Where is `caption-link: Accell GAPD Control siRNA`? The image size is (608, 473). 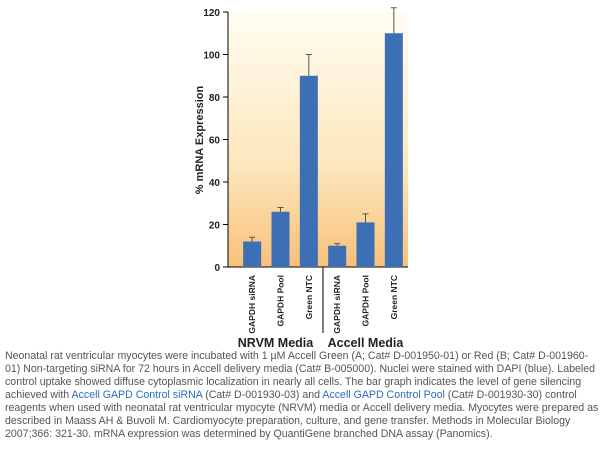 caption-link: Accell GAPD Control siRNA is located at coordinates (137, 395).